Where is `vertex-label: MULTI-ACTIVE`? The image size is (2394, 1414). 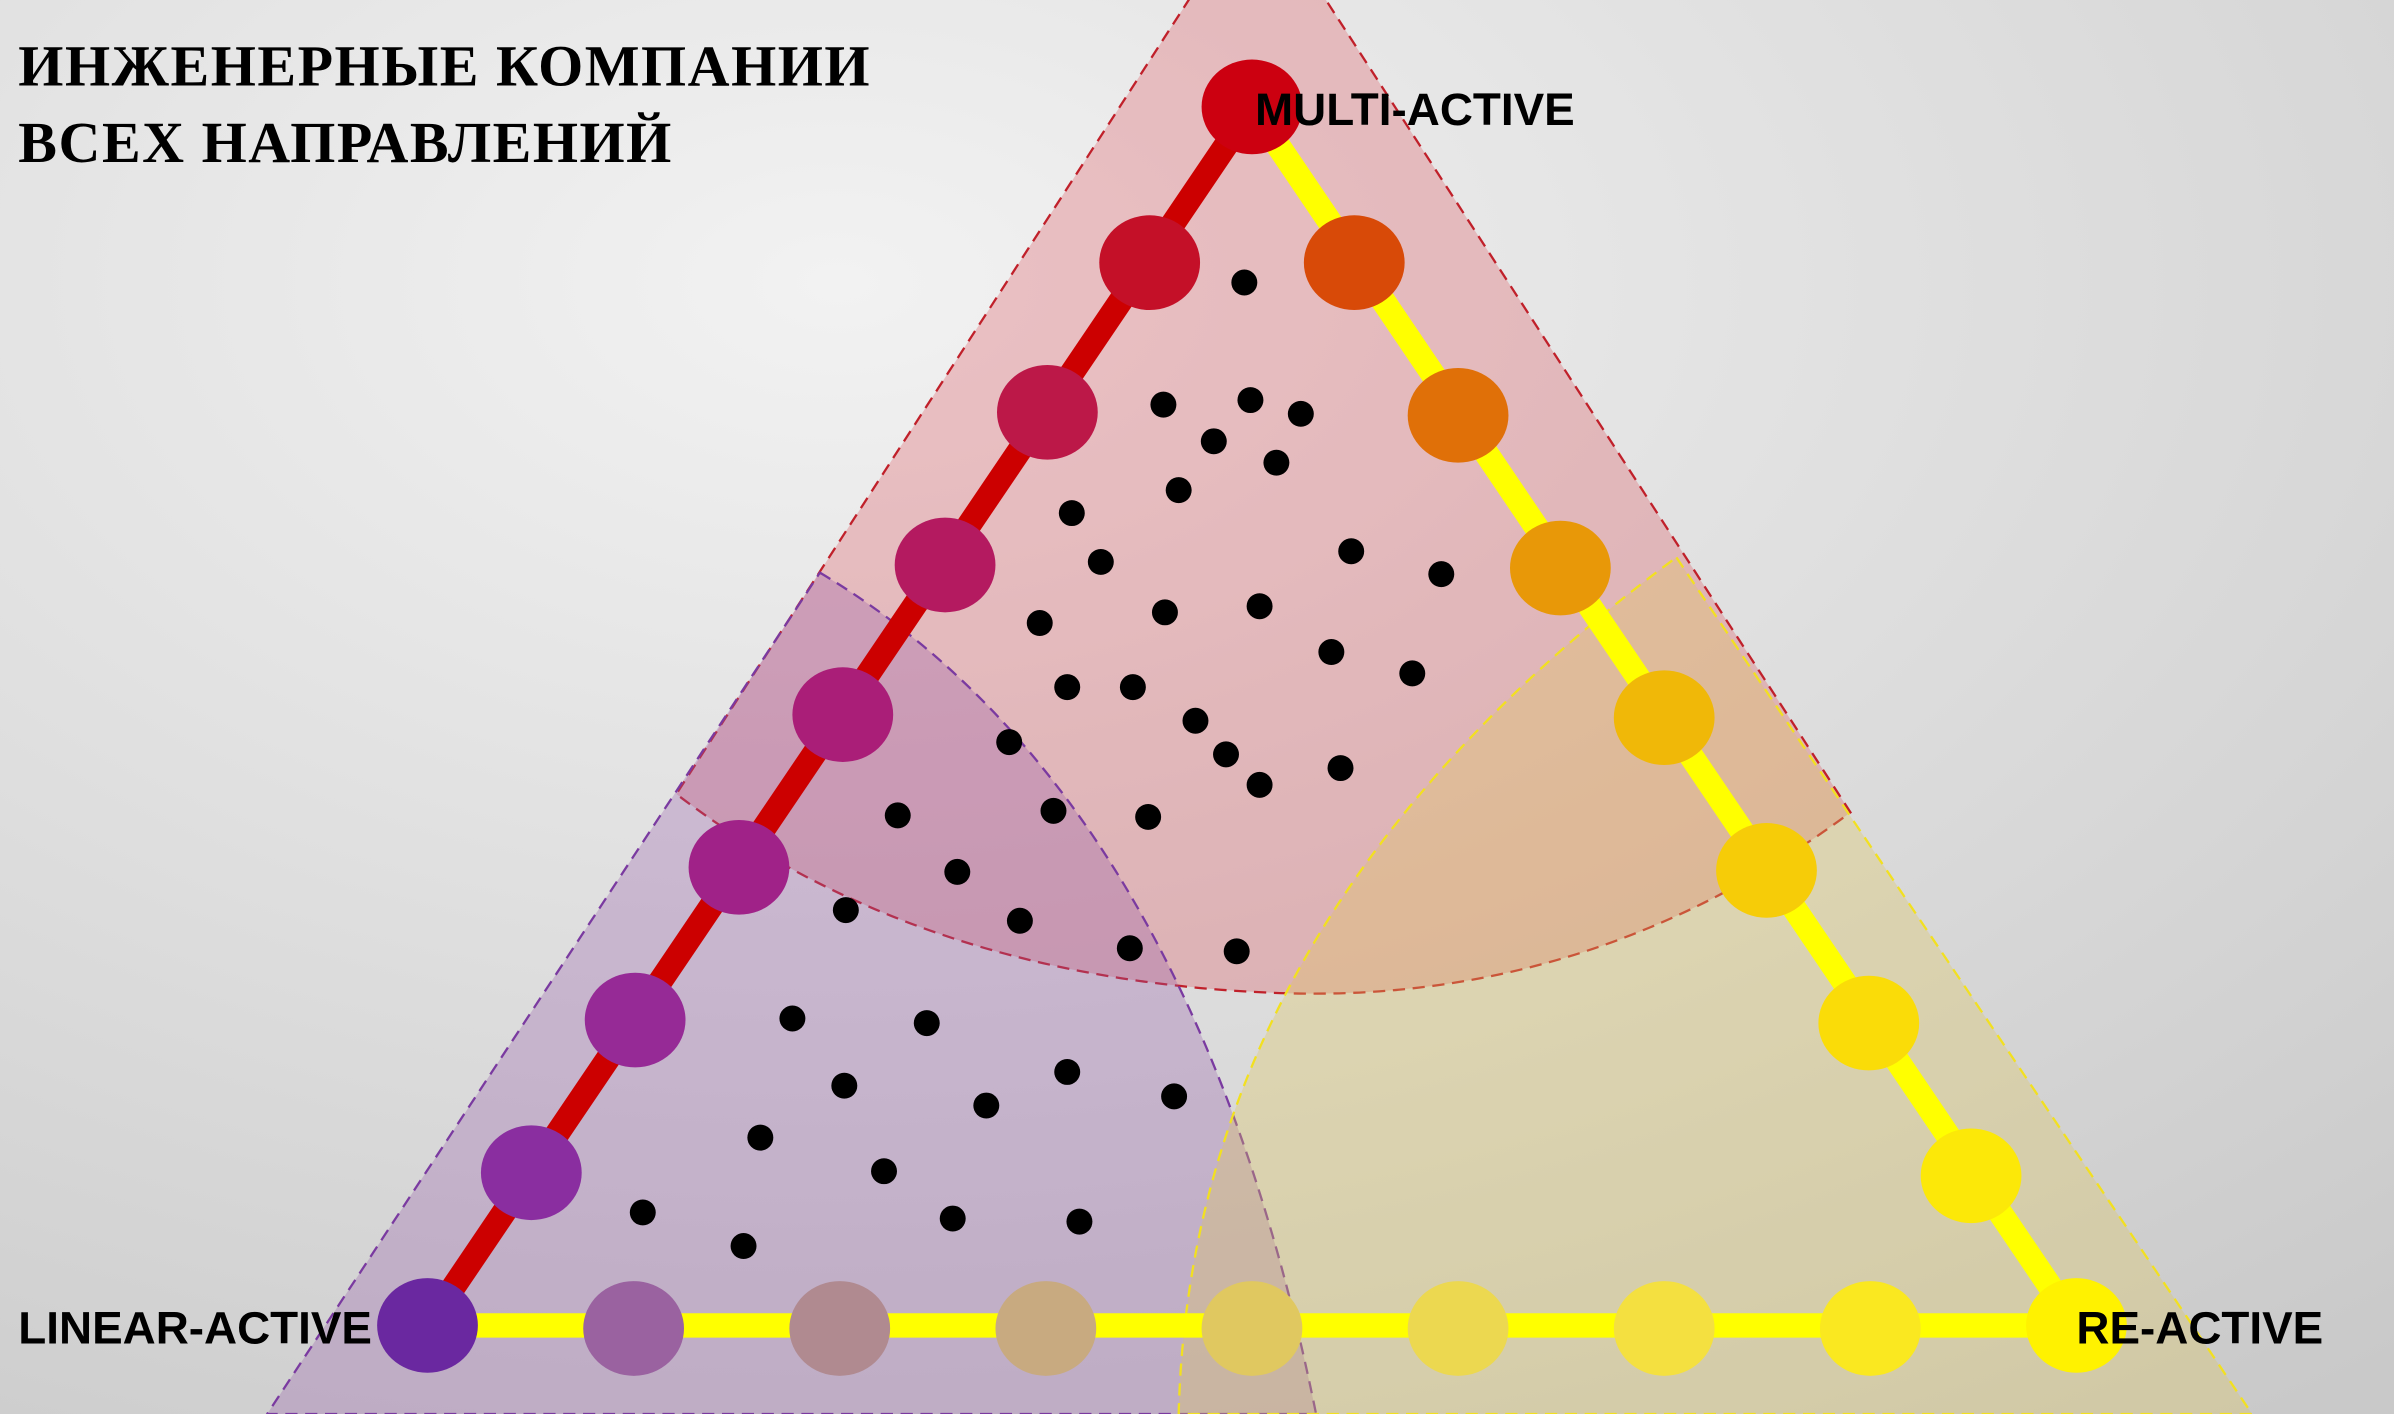
vertex-label: MULTI-ACTIVE is located at coordinates (1415, 109).